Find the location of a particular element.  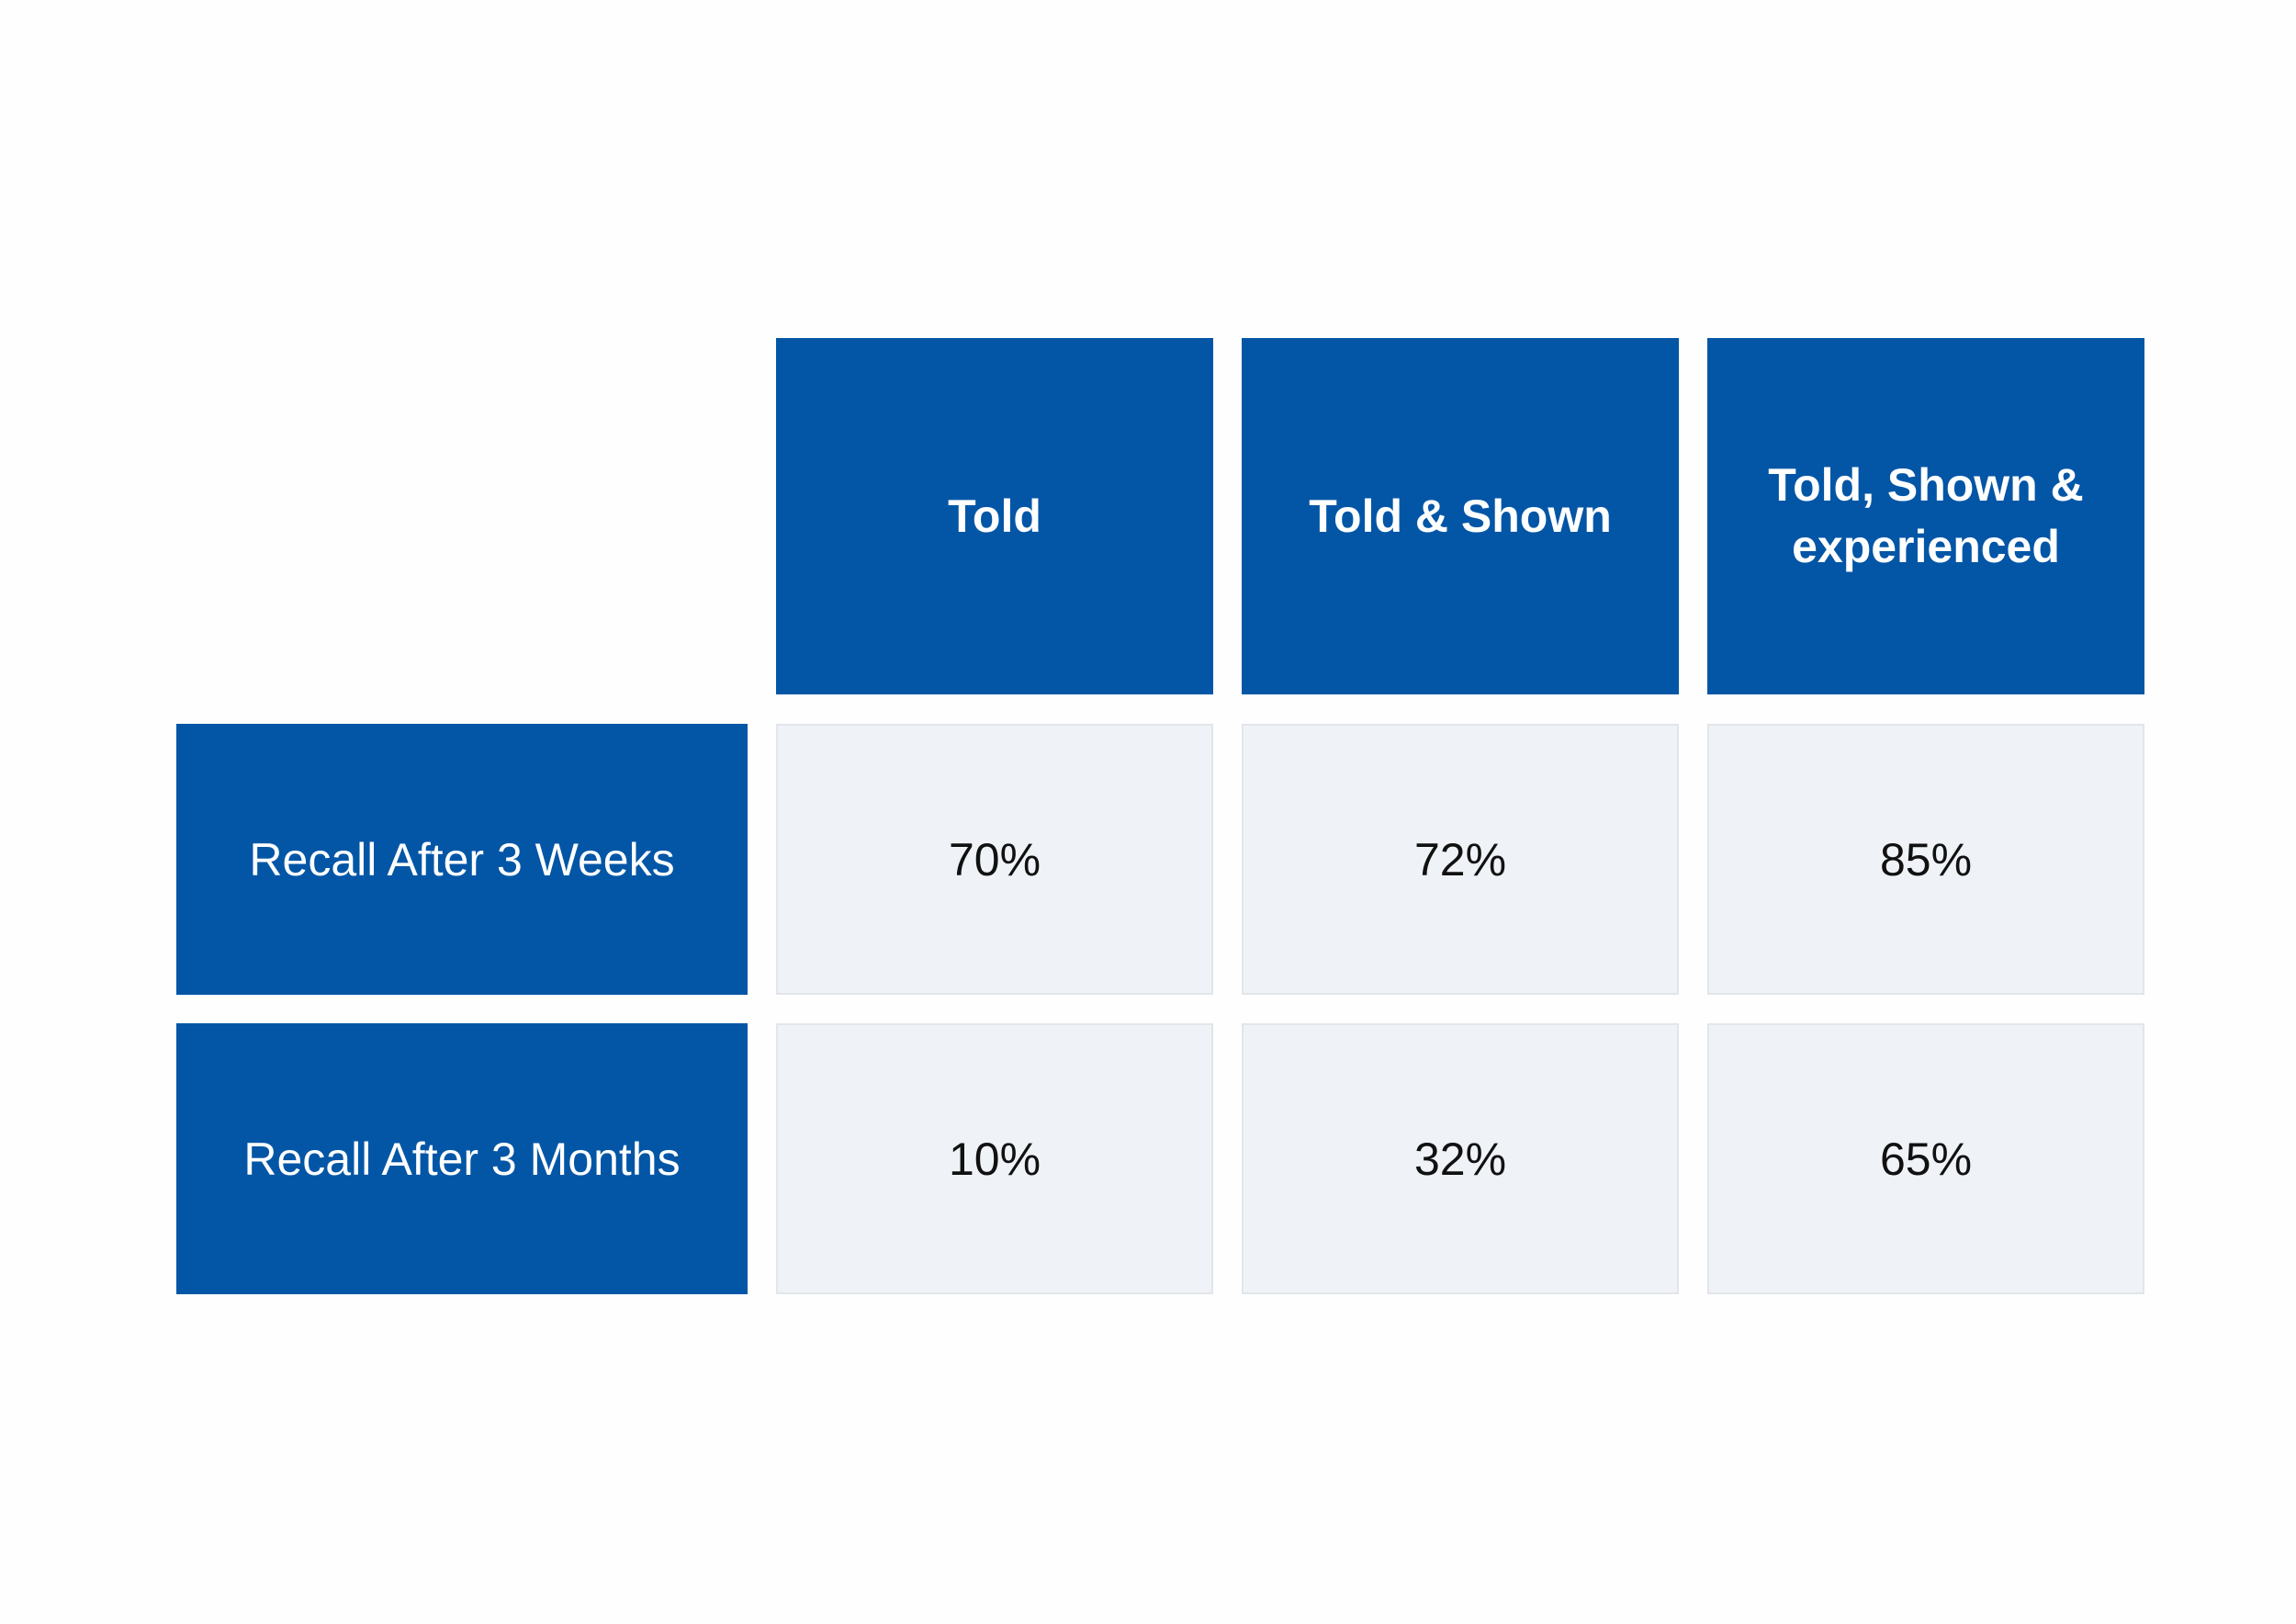

cell-value: 70% is located at coordinates (994, 859).